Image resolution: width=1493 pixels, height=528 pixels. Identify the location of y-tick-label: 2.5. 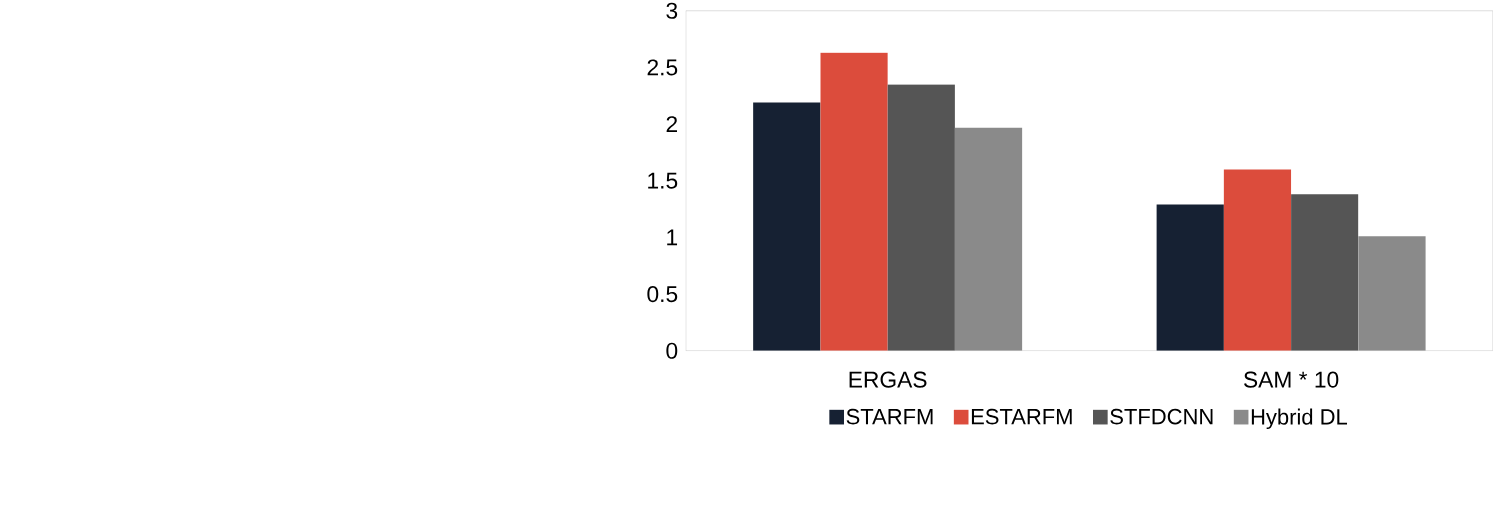
(662, 67).